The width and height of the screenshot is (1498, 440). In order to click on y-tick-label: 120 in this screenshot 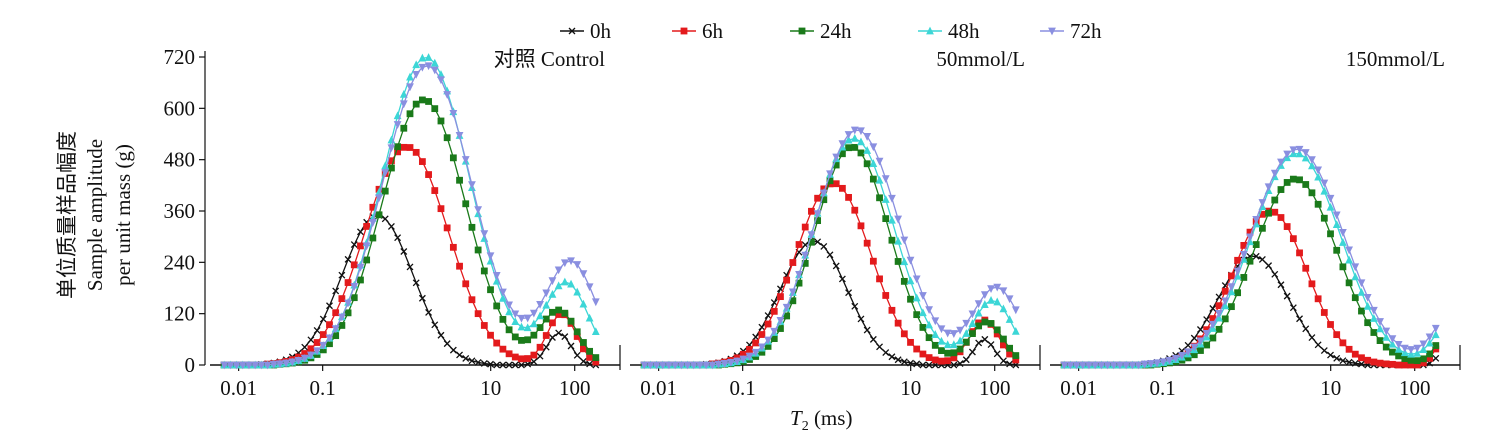, I will do `click(180, 314)`.